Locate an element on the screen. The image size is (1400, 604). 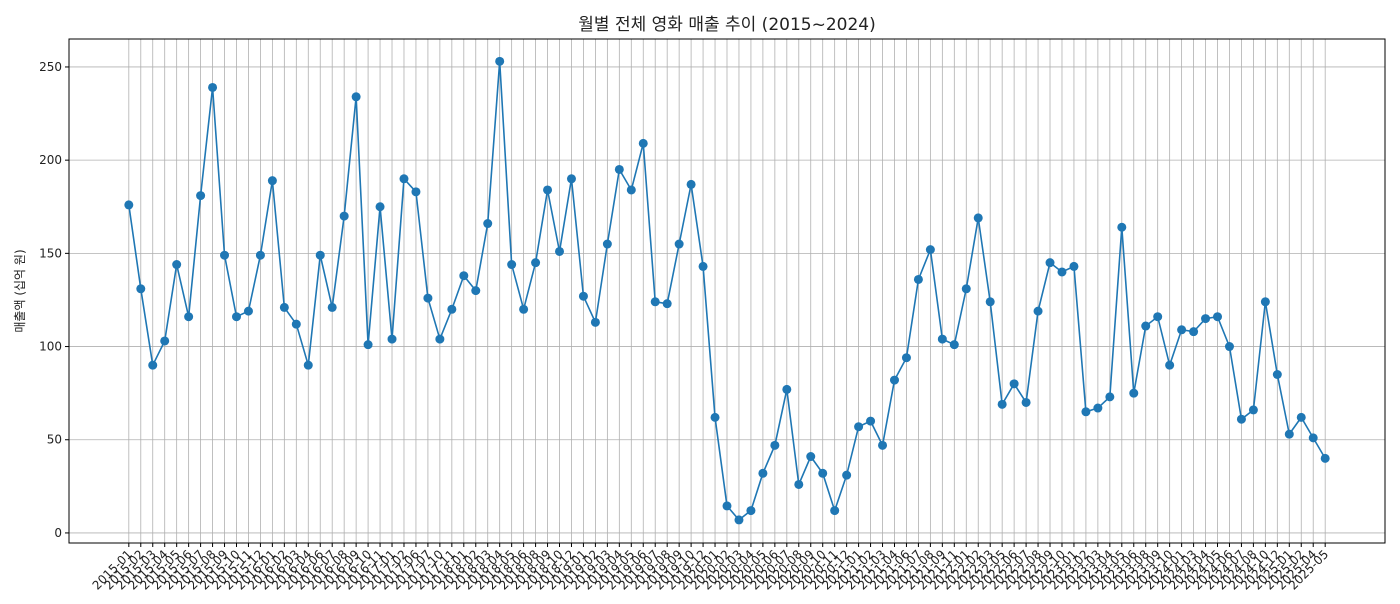
y-tick-label: 250 is located at coordinates (50, 67).